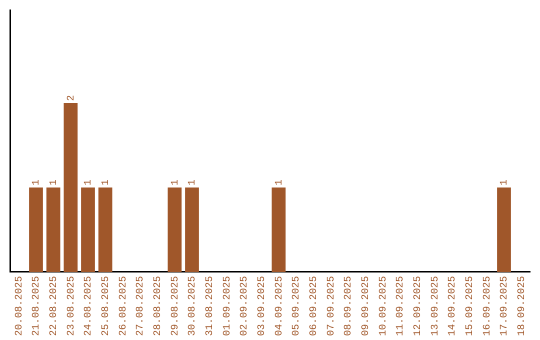  What do you see at coordinates (158, 306) in the screenshot?
I see `x-tick-label: 28.08.2025` at bounding box center [158, 306].